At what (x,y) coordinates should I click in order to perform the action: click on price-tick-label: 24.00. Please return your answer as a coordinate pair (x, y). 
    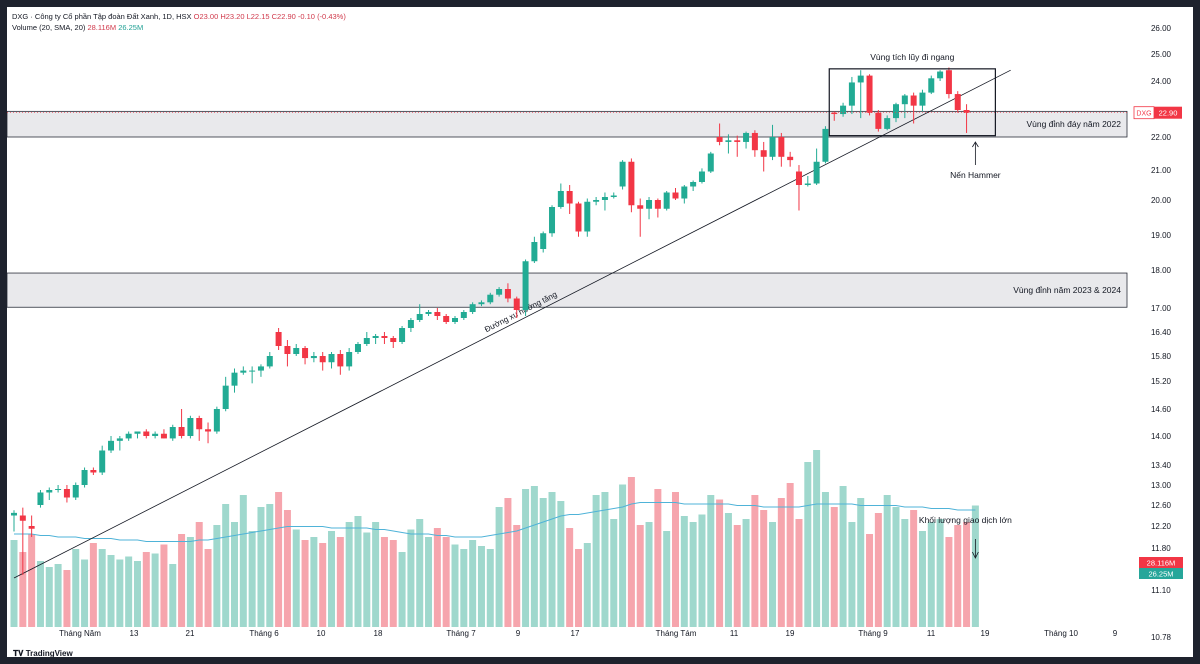
    Looking at the image, I should click on (1161, 81).